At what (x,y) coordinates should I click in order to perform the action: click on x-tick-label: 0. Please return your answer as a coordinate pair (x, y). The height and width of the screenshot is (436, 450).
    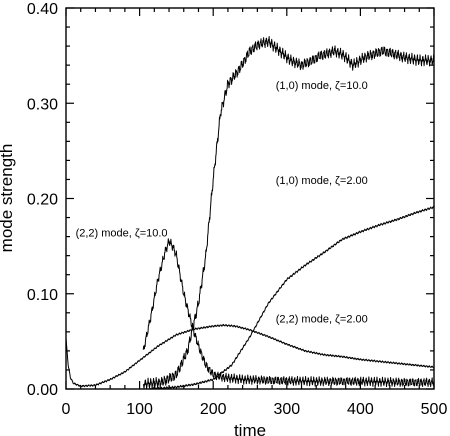
    Looking at the image, I should click on (66, 409).